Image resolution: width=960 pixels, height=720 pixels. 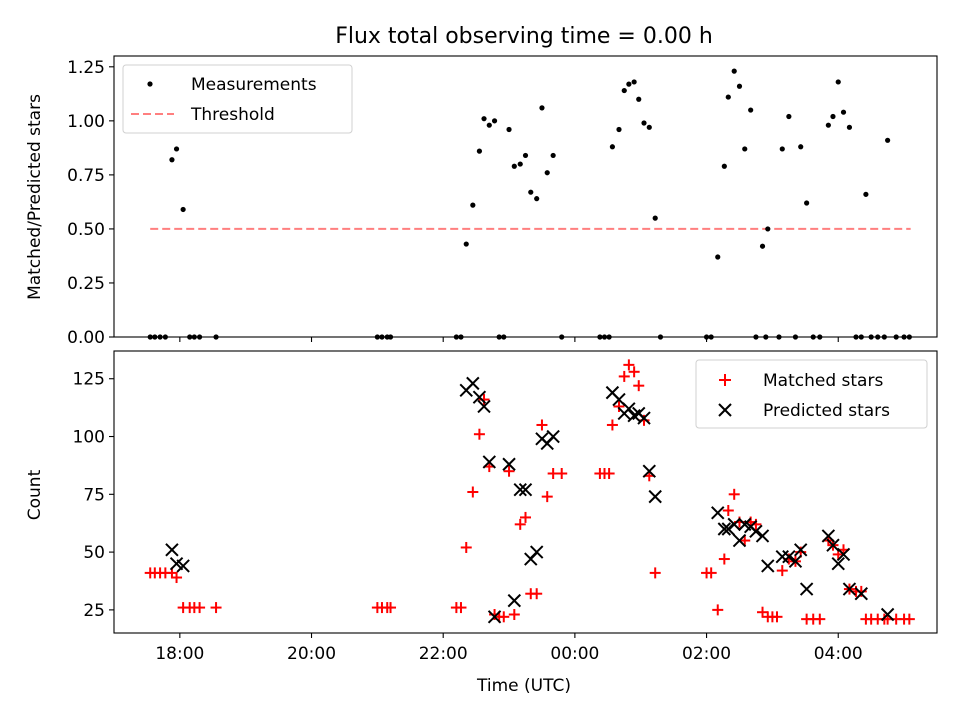 I want to click on count-y-tick-label: 75, so click(x=94, y=495).